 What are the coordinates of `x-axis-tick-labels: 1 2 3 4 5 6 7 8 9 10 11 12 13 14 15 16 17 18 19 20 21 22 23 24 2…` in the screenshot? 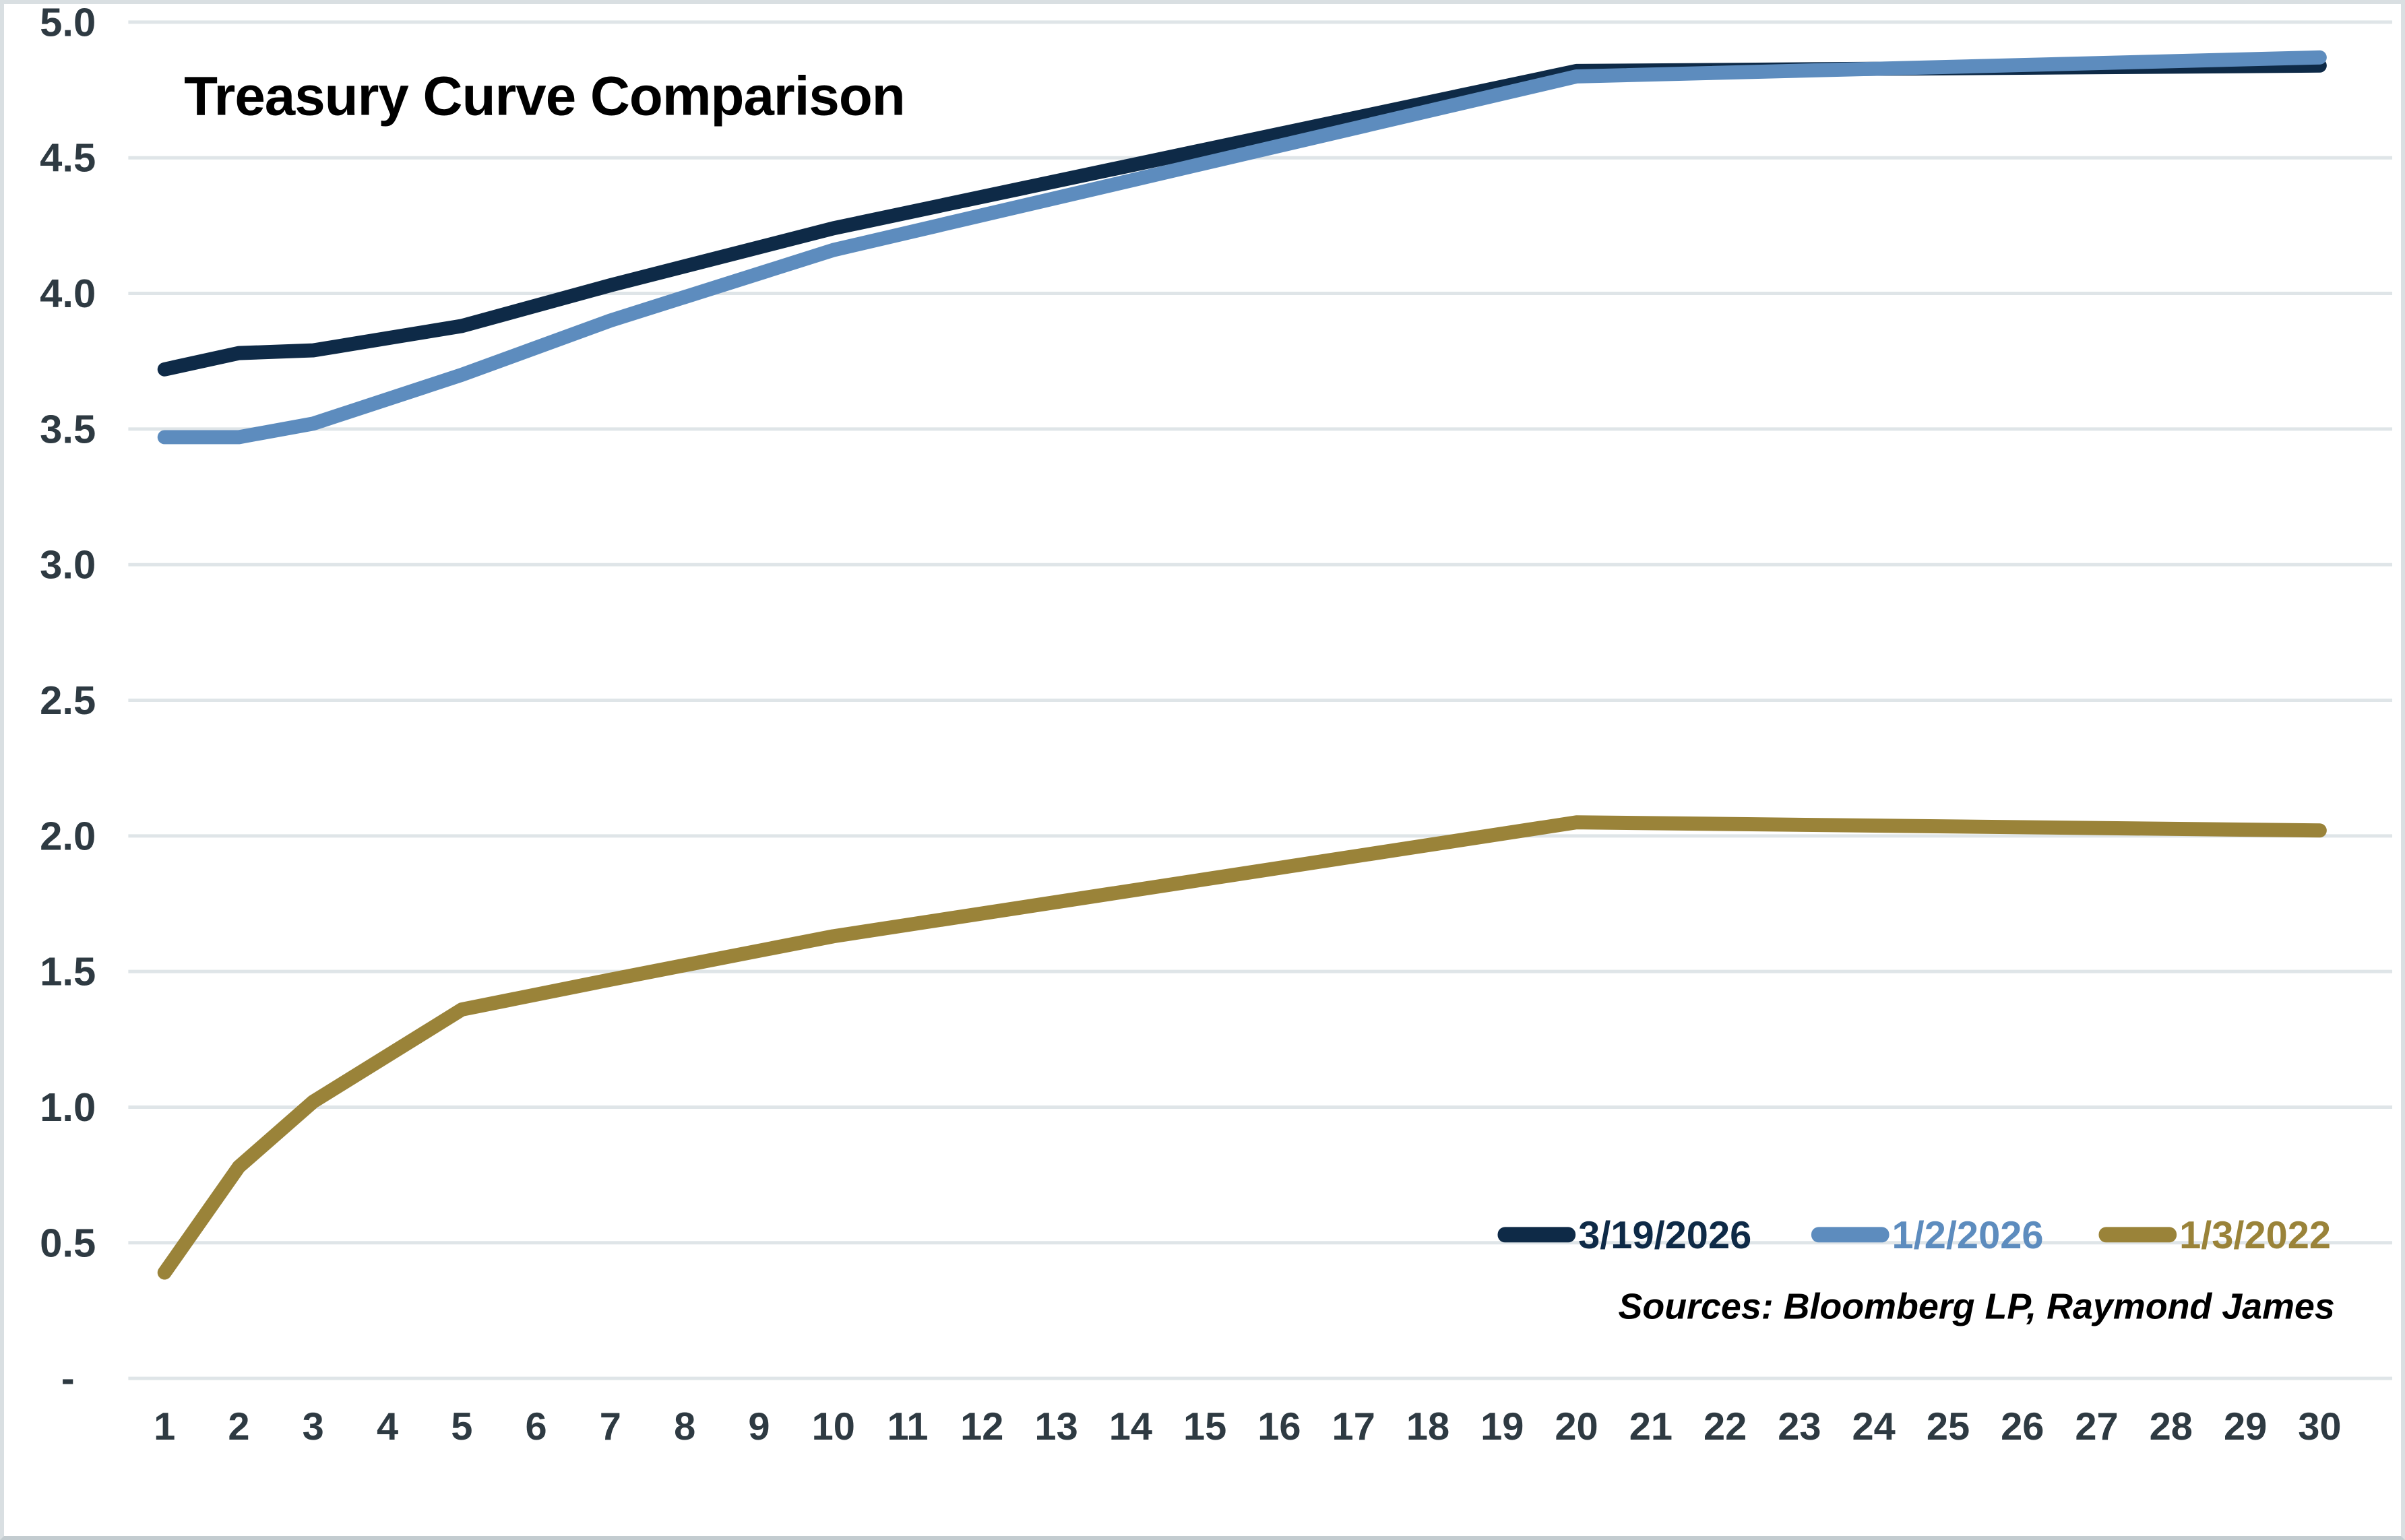 It's located at (1247, 1426).